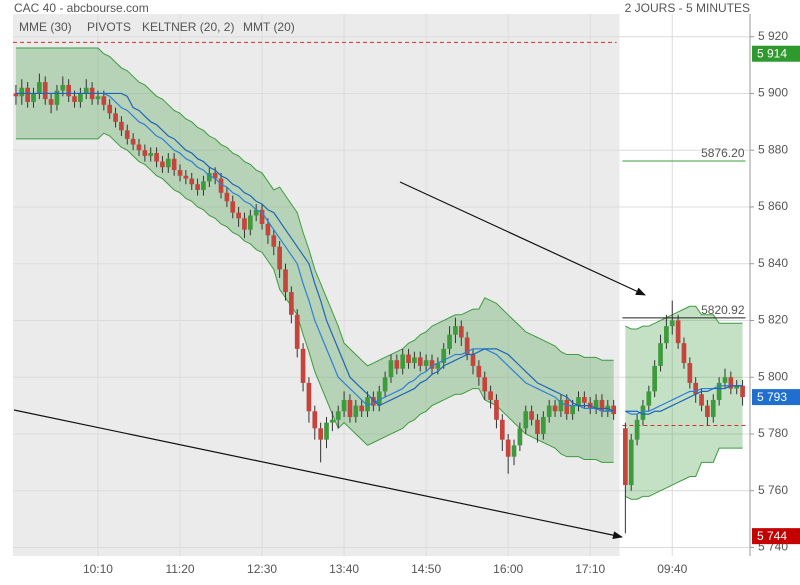  Describe the element at coordinates (723, 310) in the screenshot. I see `level-label: 5820.92` at that location.